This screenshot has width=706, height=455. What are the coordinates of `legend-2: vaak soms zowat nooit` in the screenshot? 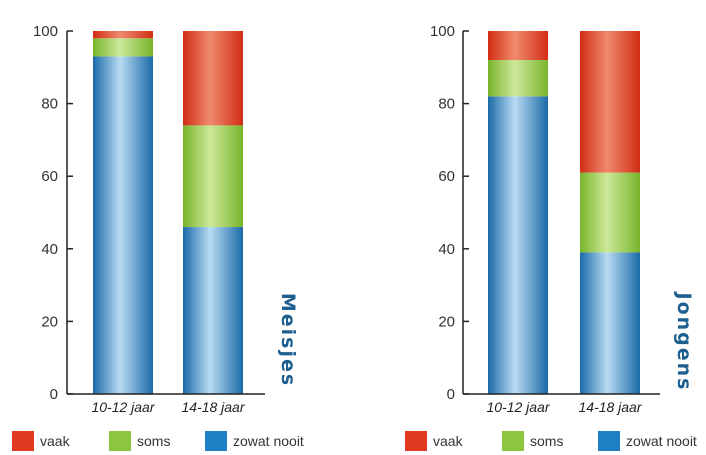 It's located at (551, 441).